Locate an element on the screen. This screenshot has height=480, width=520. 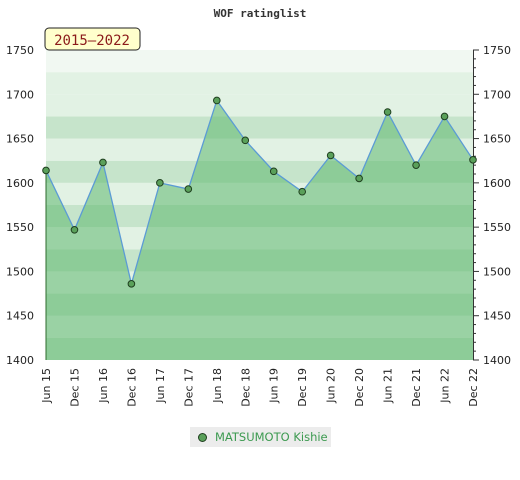
legend: MATSUMOTO Kishie is located at coordinates (260, 437).